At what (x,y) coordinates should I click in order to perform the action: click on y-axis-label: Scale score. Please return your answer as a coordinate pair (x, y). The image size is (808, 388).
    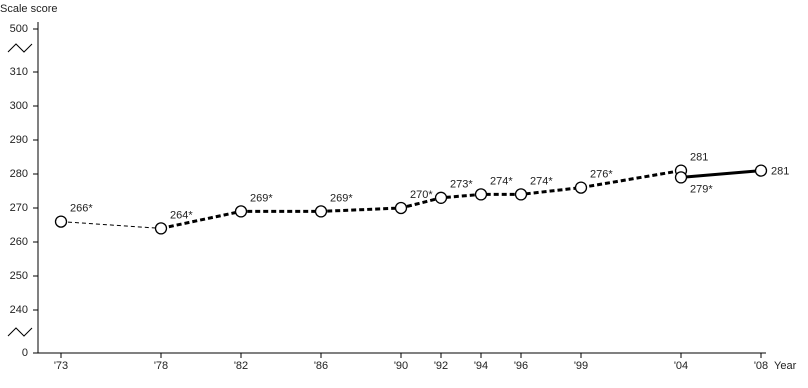
    Looking at the image, I should click on (28, 9).